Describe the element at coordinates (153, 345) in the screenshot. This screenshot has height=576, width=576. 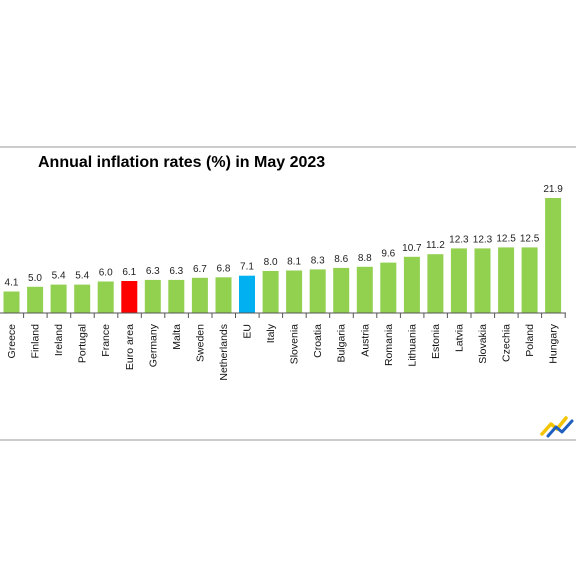
I see `category-label-germany: Germany` at that location.